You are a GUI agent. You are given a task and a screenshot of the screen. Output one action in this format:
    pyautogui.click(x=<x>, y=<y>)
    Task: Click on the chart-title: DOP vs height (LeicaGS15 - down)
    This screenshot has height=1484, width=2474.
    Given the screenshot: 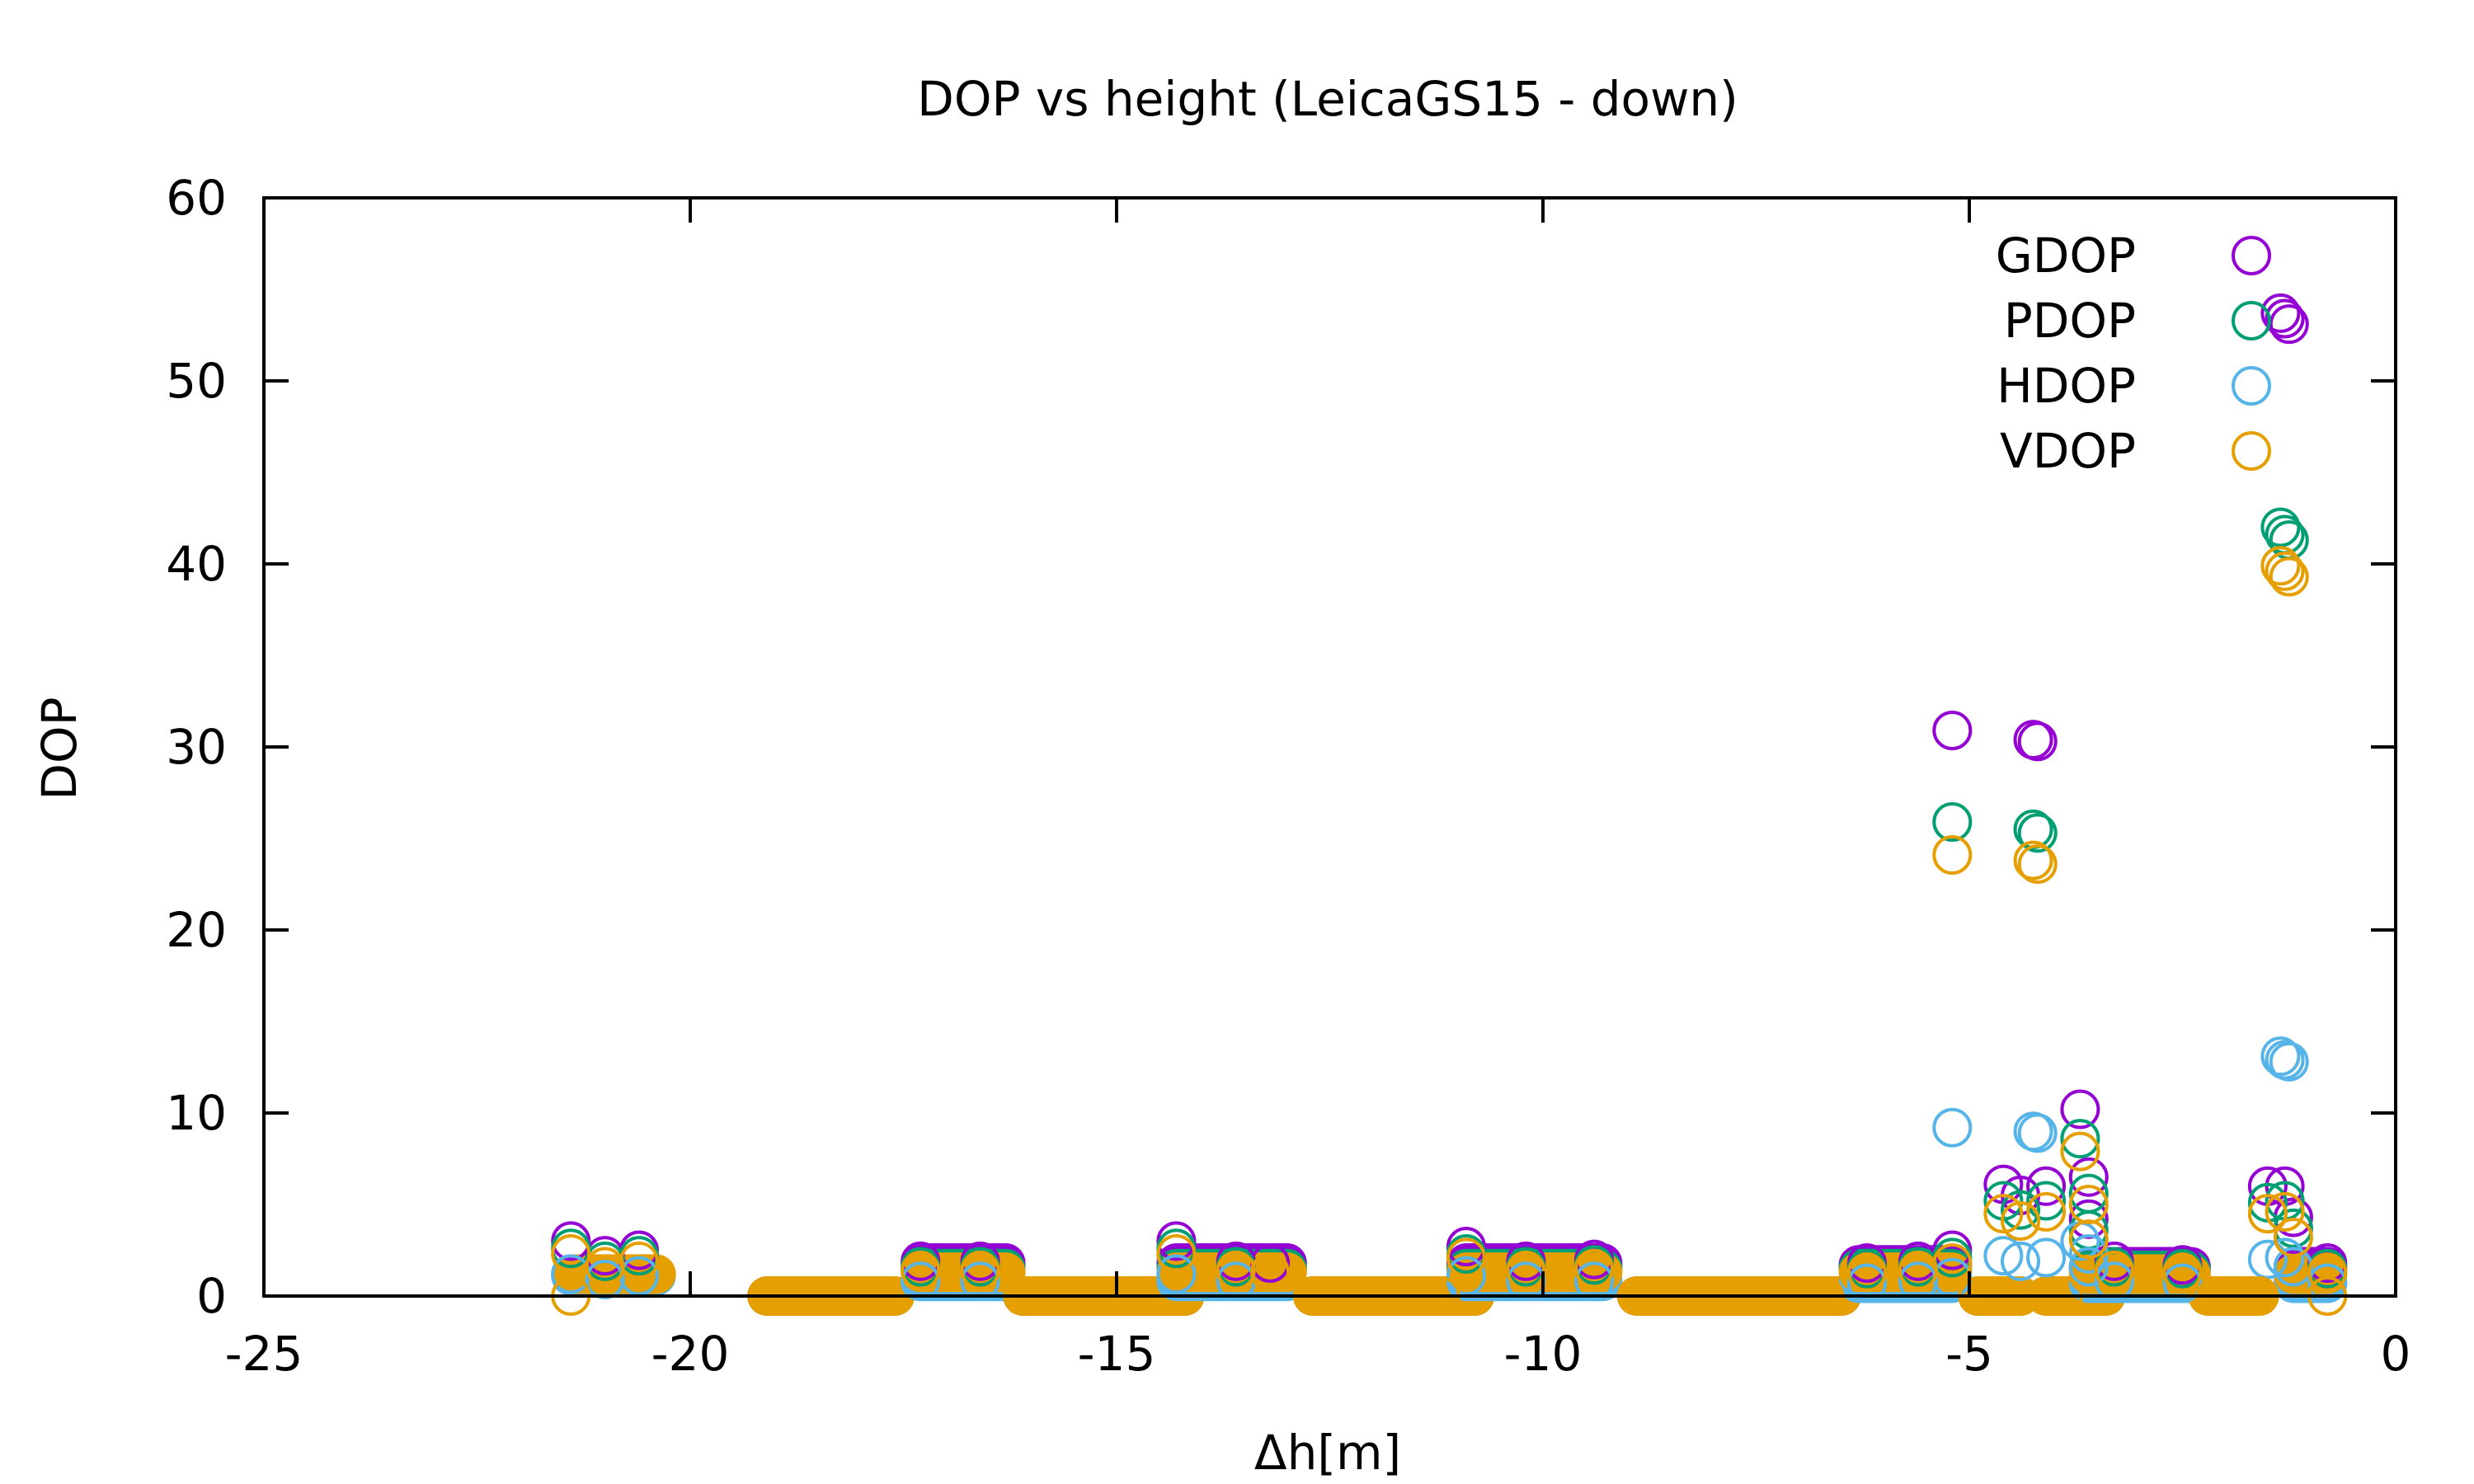 What is the action you would take?
    pyautogui.click(x=1327, y=99)
    